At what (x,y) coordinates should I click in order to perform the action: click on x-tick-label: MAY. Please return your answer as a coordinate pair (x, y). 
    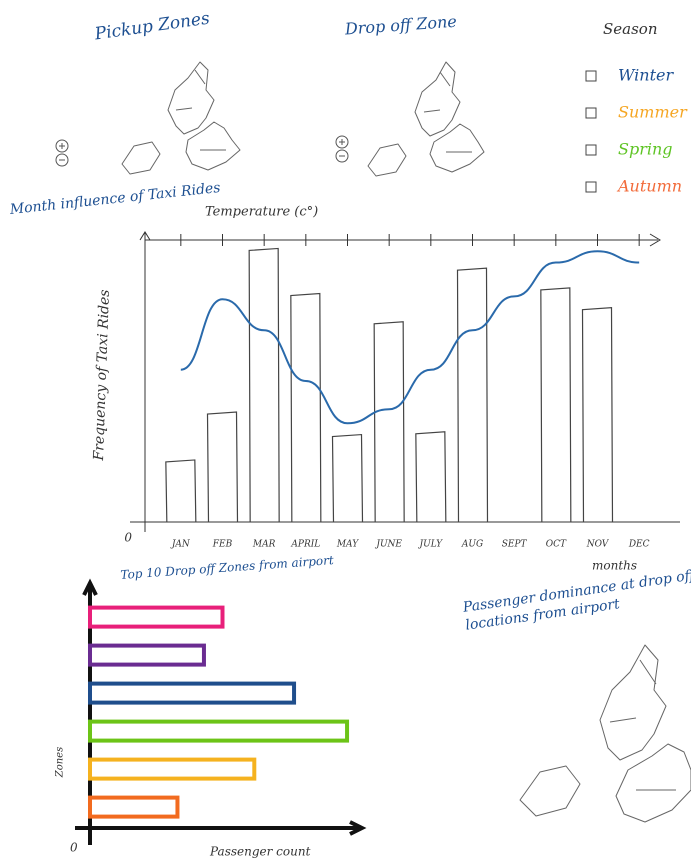
    Looking at the image, I should click on (347, 545).